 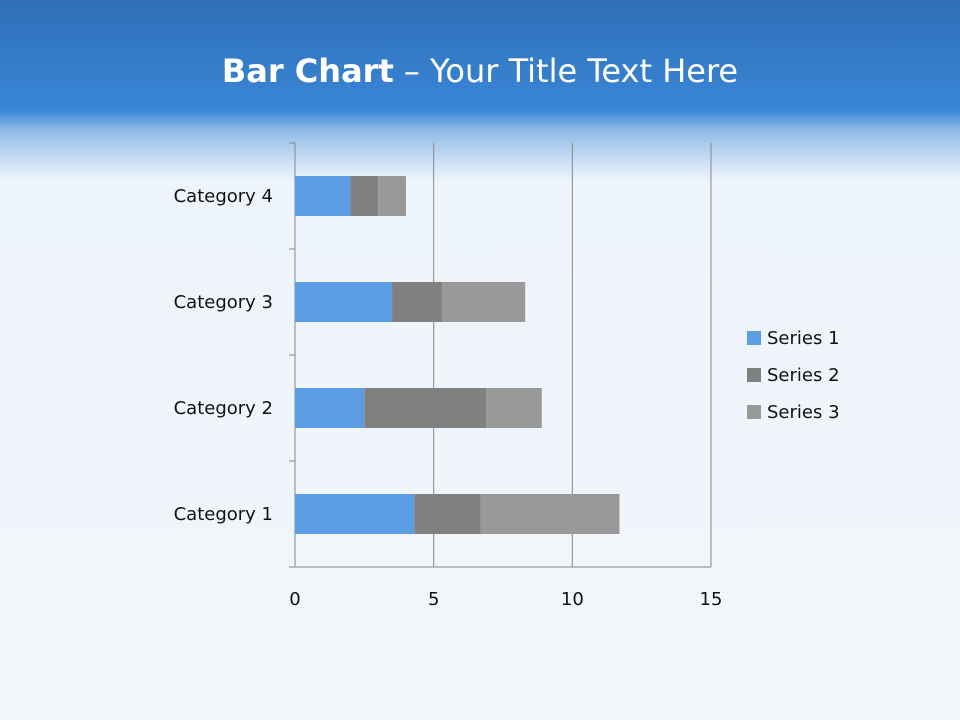 I want to click on legend-label: Series 3, so click(x=803, y=412).